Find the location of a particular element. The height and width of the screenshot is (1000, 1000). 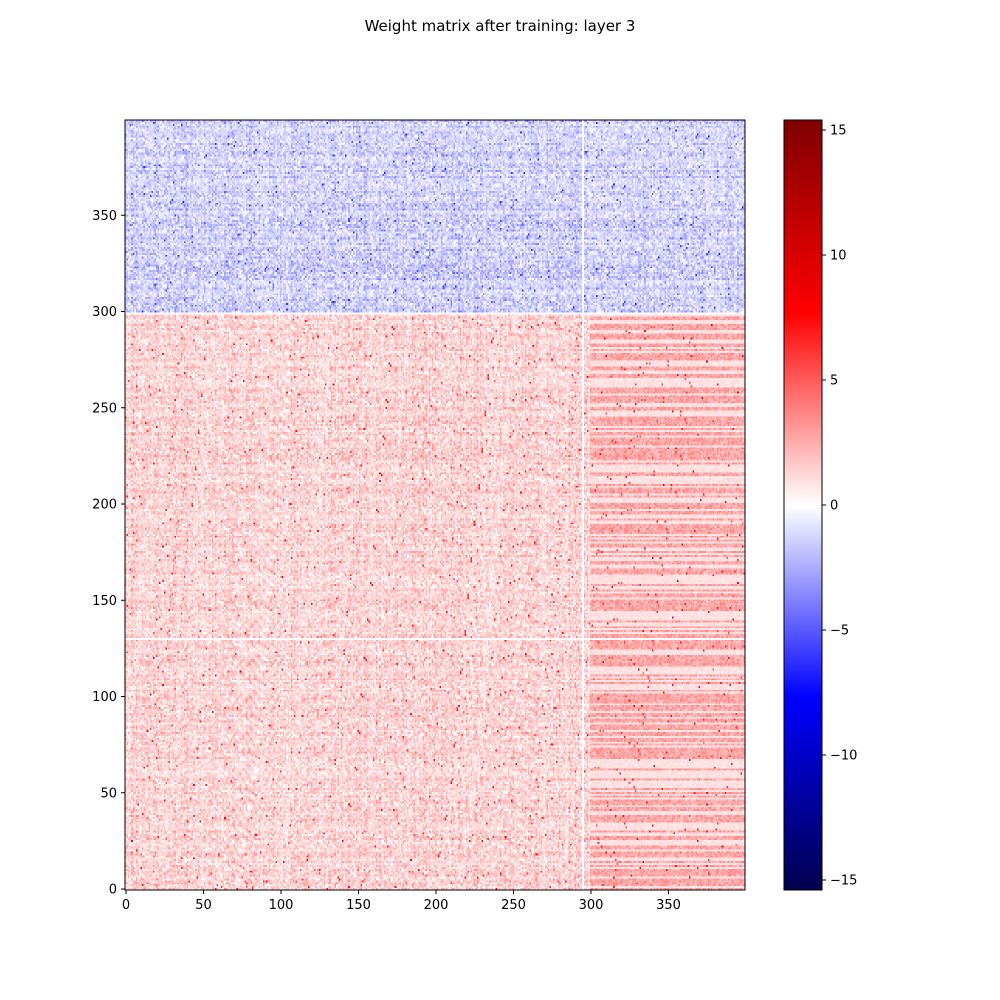

colorbar-tick-label: 5 is located at coordinates (834, 381).